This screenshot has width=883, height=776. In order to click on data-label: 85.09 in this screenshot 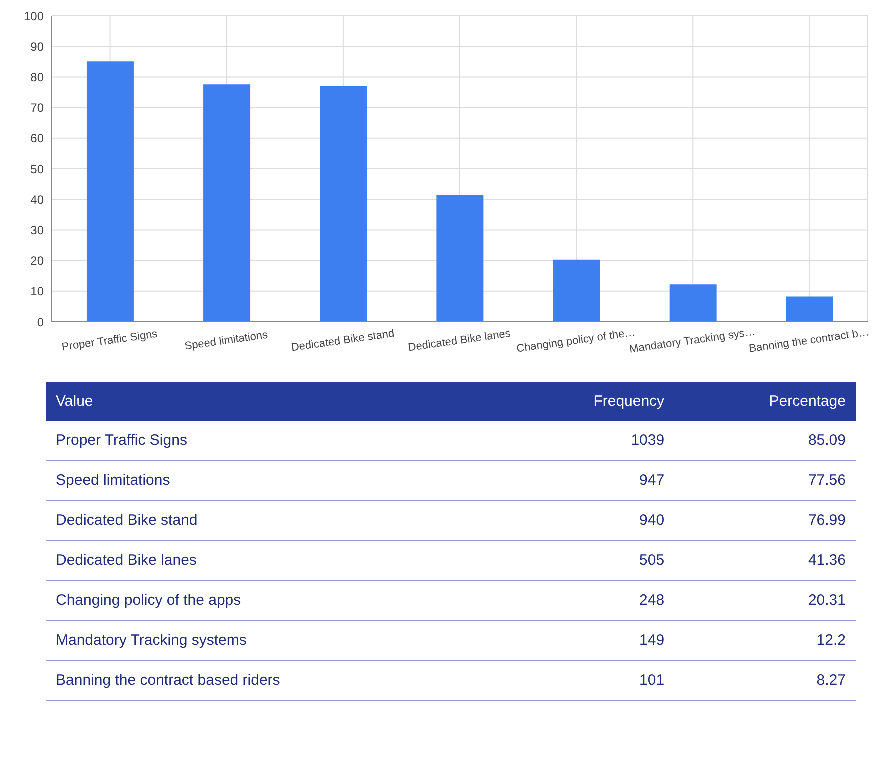, I will do `click(765, 440)`.